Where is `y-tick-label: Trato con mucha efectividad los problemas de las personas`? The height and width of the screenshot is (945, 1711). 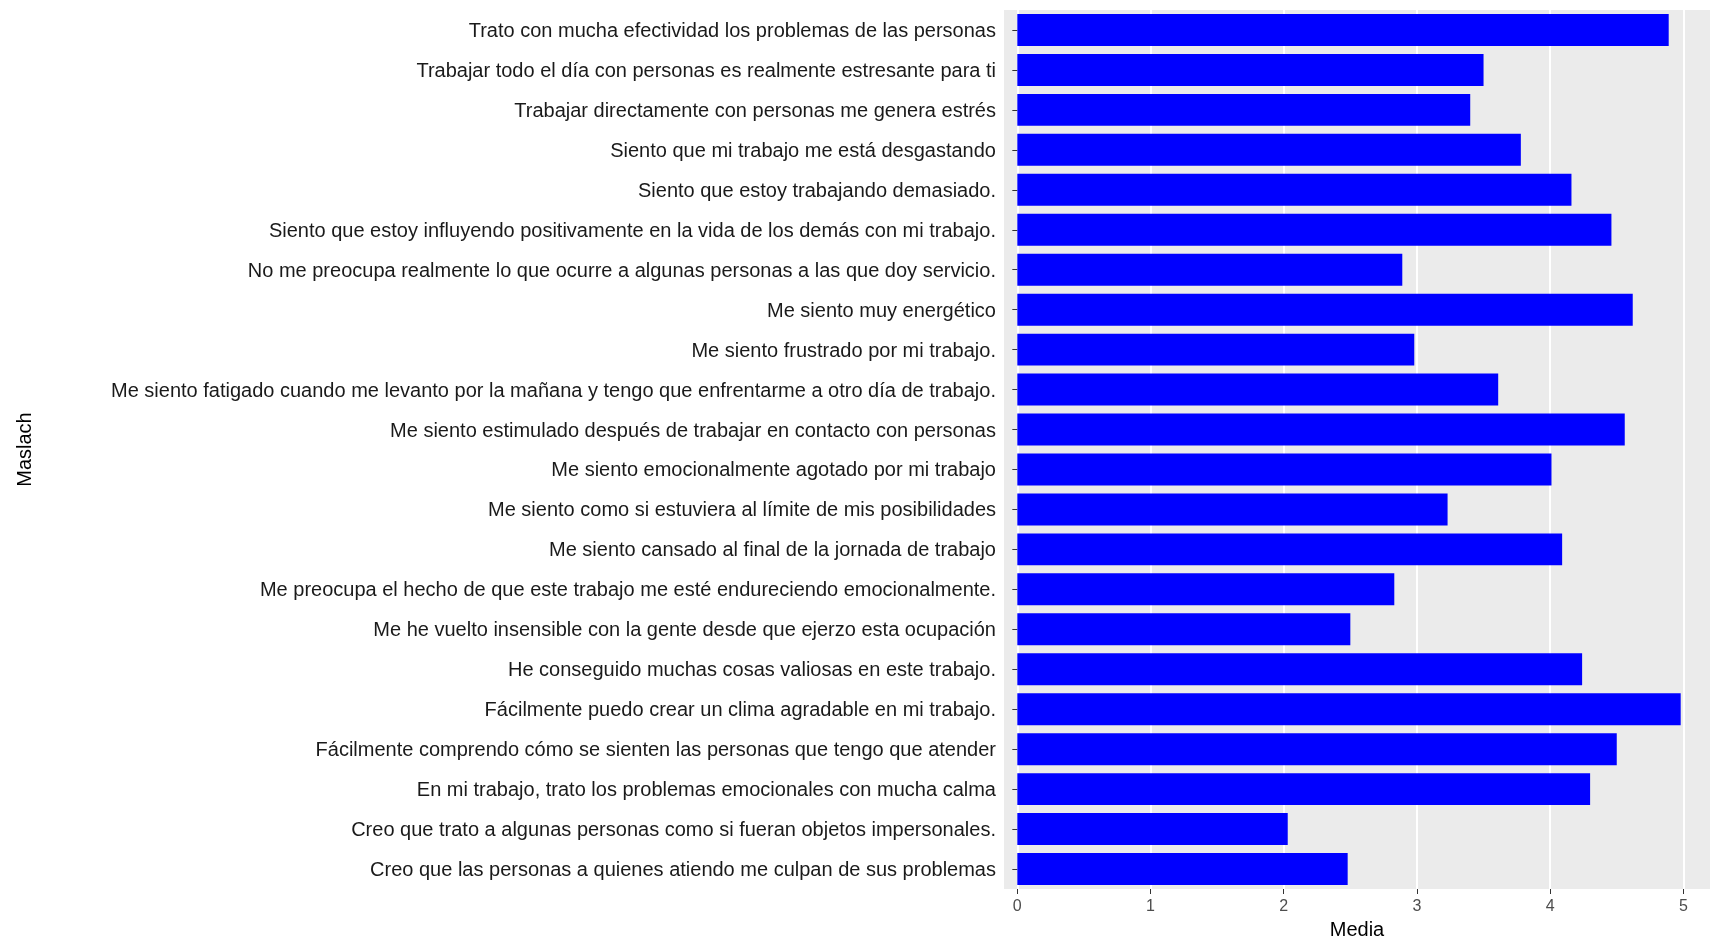
y-tick-label: Trato con mucha efectividad los problemas de las personas is located at coordinates (732, 29).